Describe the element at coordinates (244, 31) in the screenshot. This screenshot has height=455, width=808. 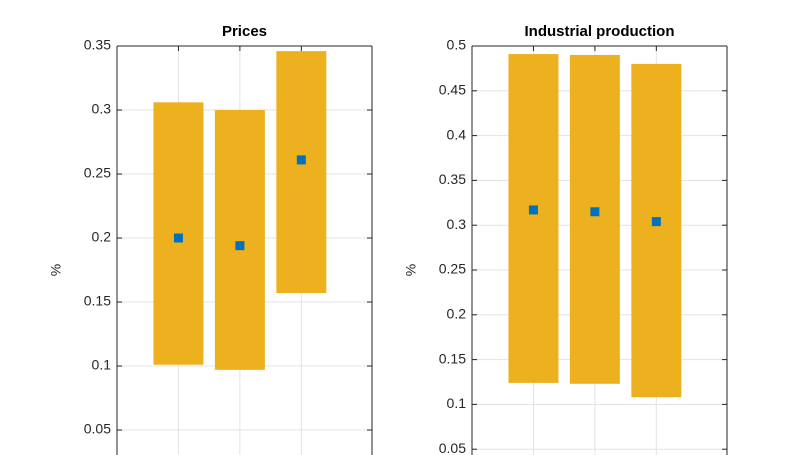
I see `chart-title: Prices` at that location.